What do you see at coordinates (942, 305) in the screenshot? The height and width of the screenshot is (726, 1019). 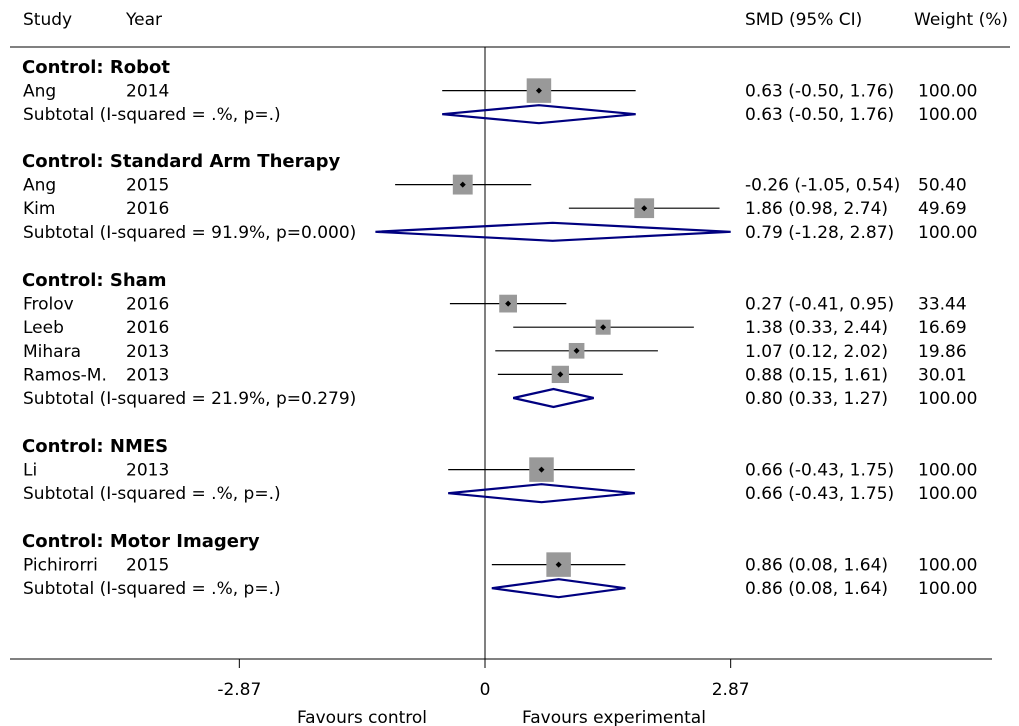 I see `study-weight: 33.44` at bounding box center [942, 305].